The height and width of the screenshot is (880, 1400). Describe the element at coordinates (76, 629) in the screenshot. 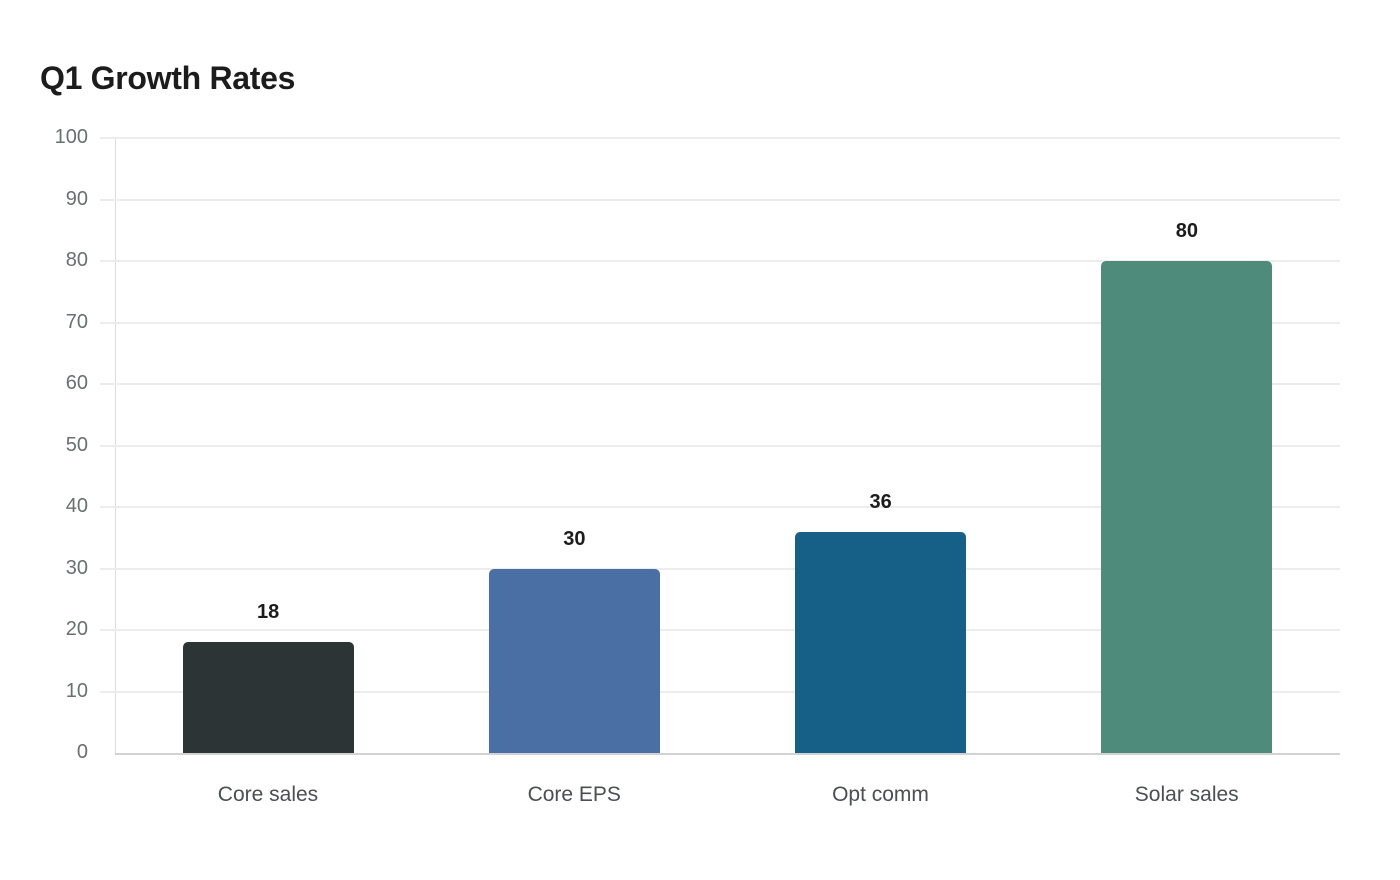

I see `y-tick-label: 20` at that location.